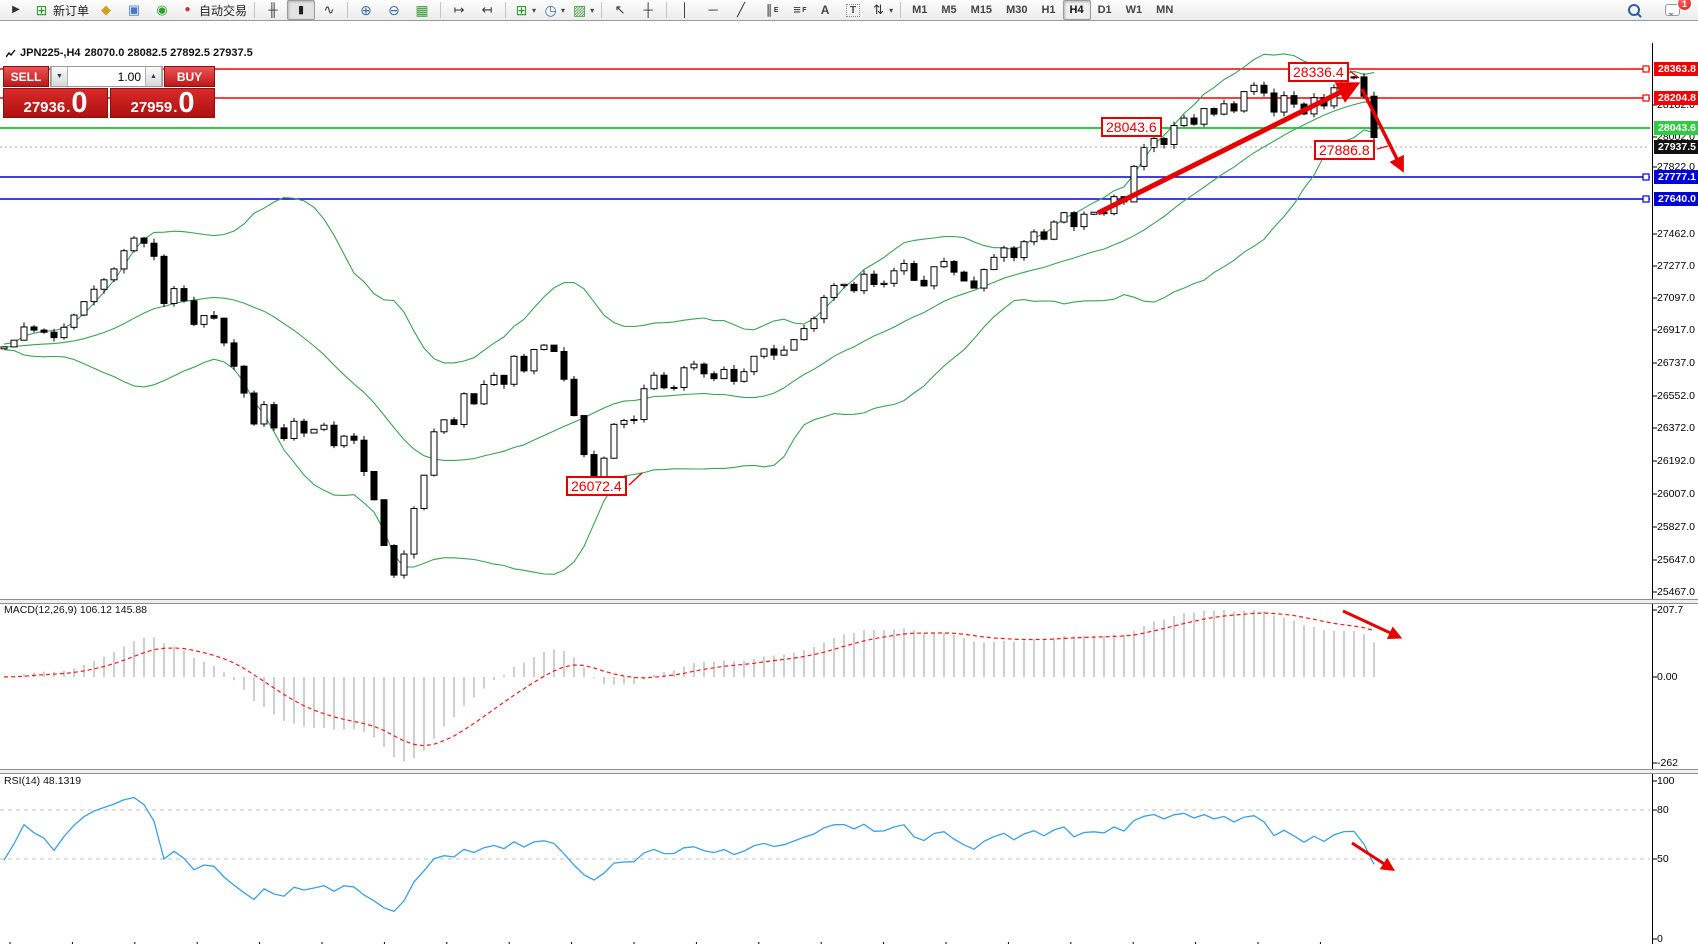 This screenshot has width=1698, height=944. What do you see at coordinates (685, 10) in the screenshot?
I see `vertical-line-button: │` at bounding box center [685, 10].